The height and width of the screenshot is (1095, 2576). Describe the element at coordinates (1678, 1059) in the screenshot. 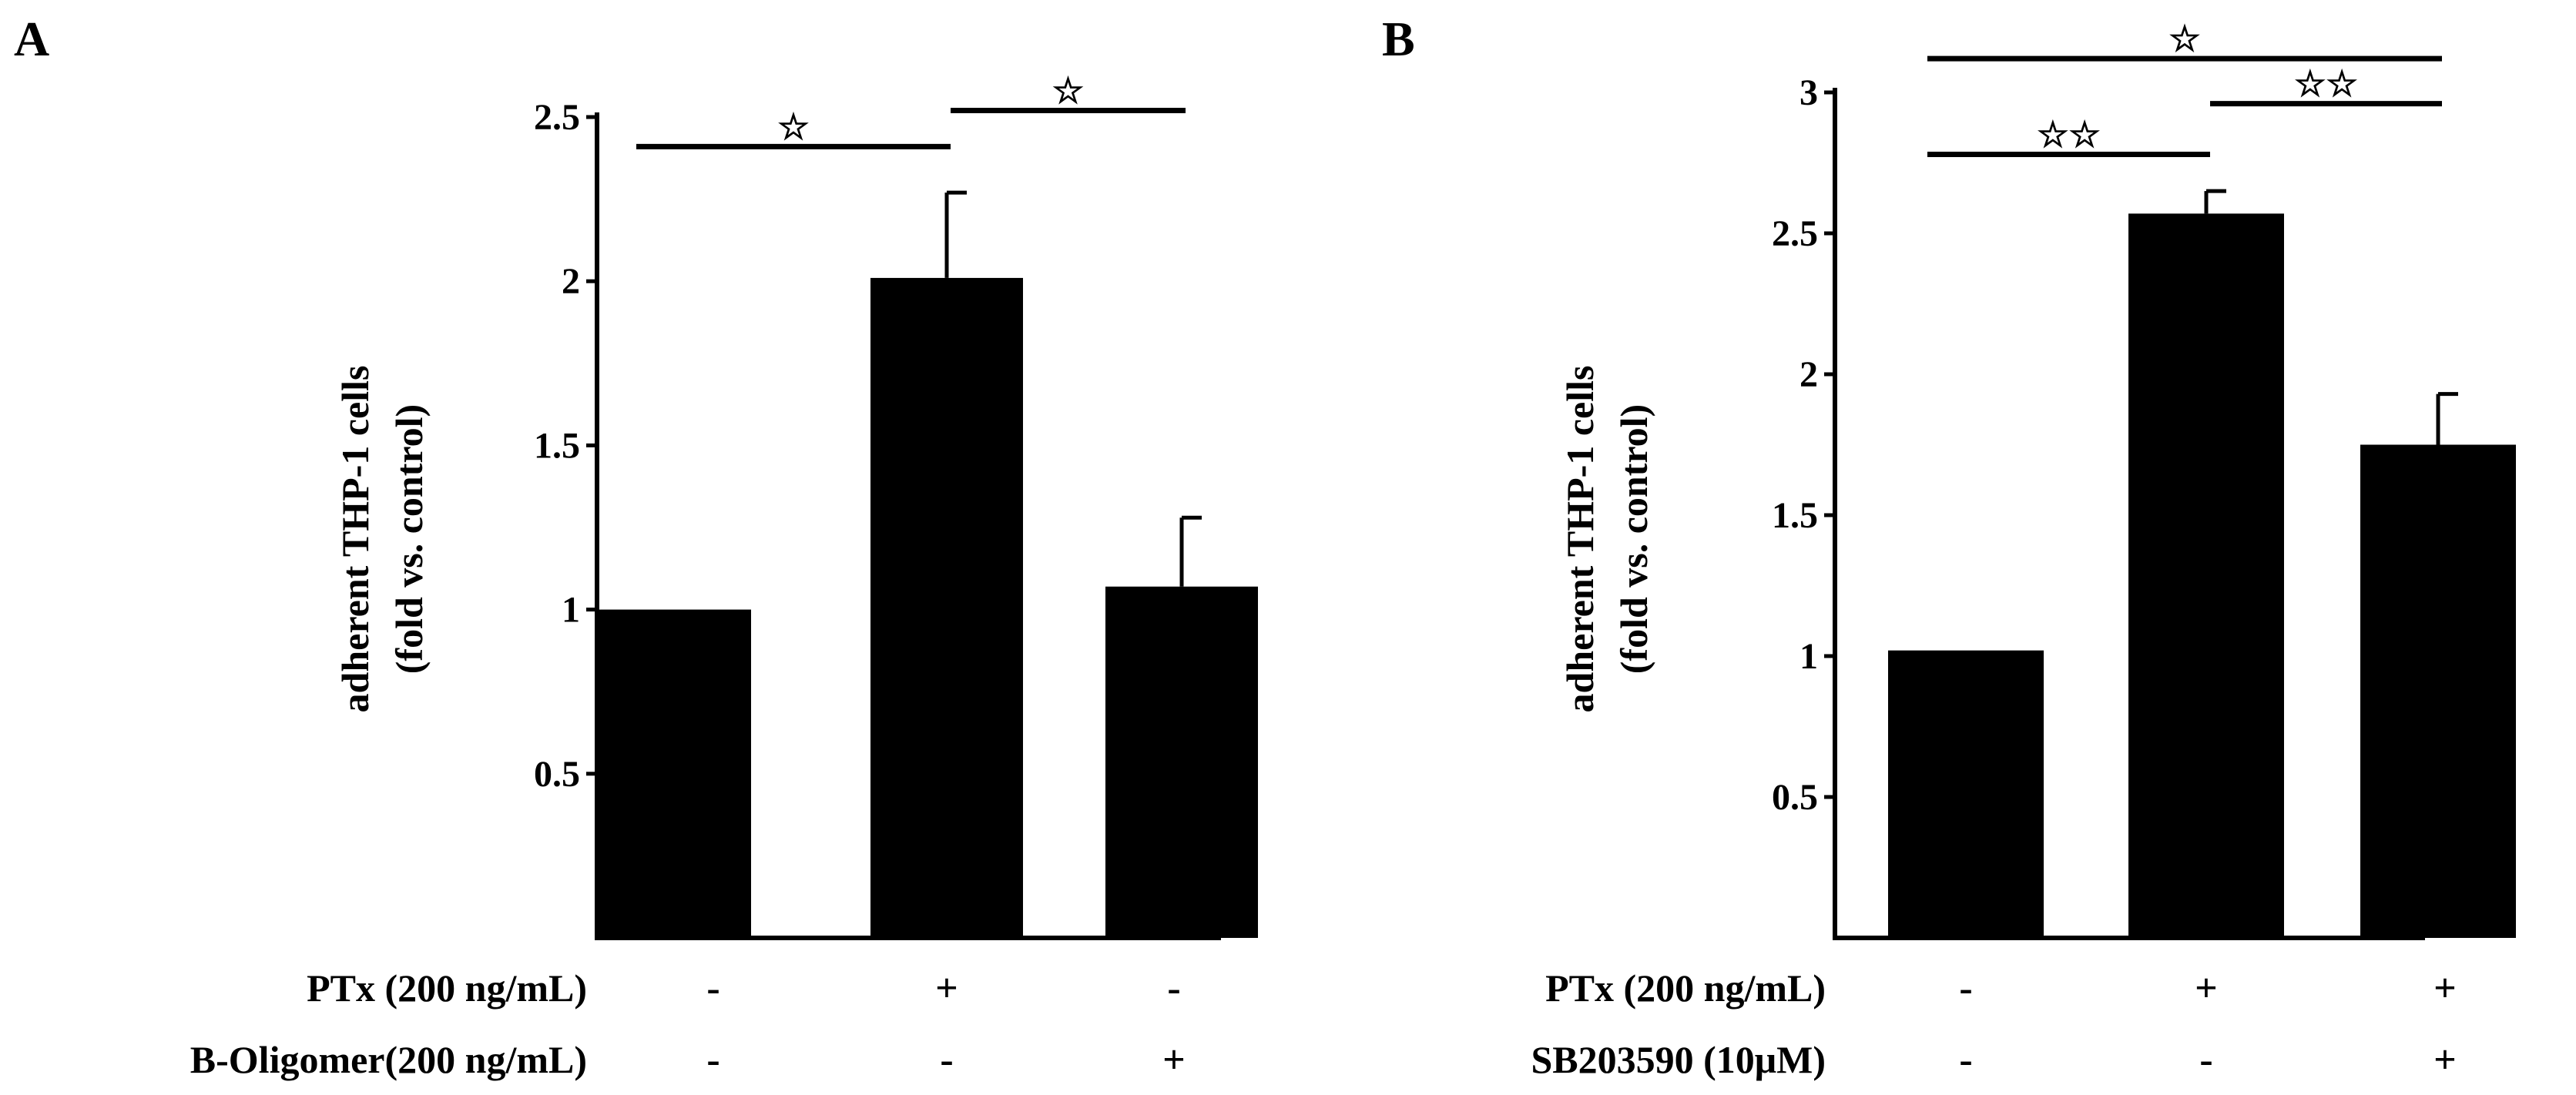

I see `treatment-label: SB203590 (10μM)` at that location.